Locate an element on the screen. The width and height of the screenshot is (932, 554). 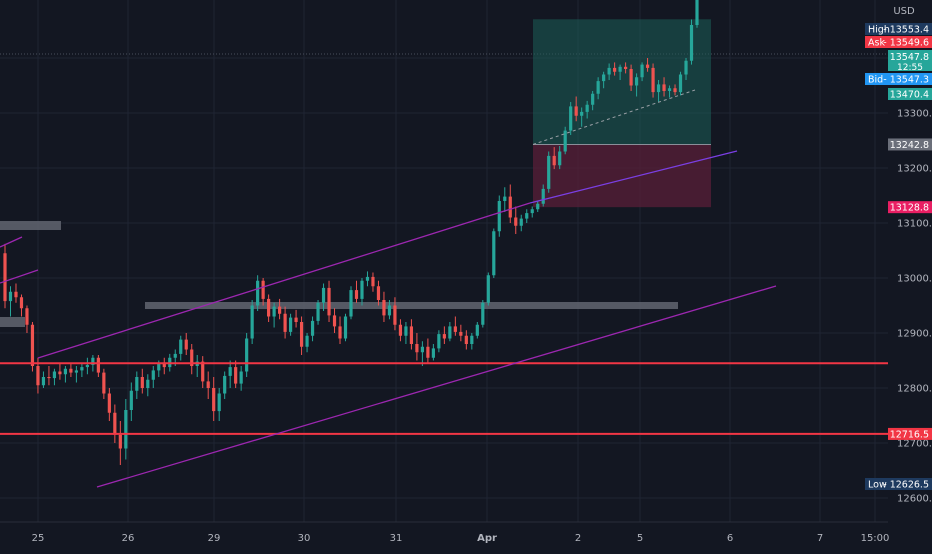
target-price-tag: 13470.4 is located at coordinates (910, 94).